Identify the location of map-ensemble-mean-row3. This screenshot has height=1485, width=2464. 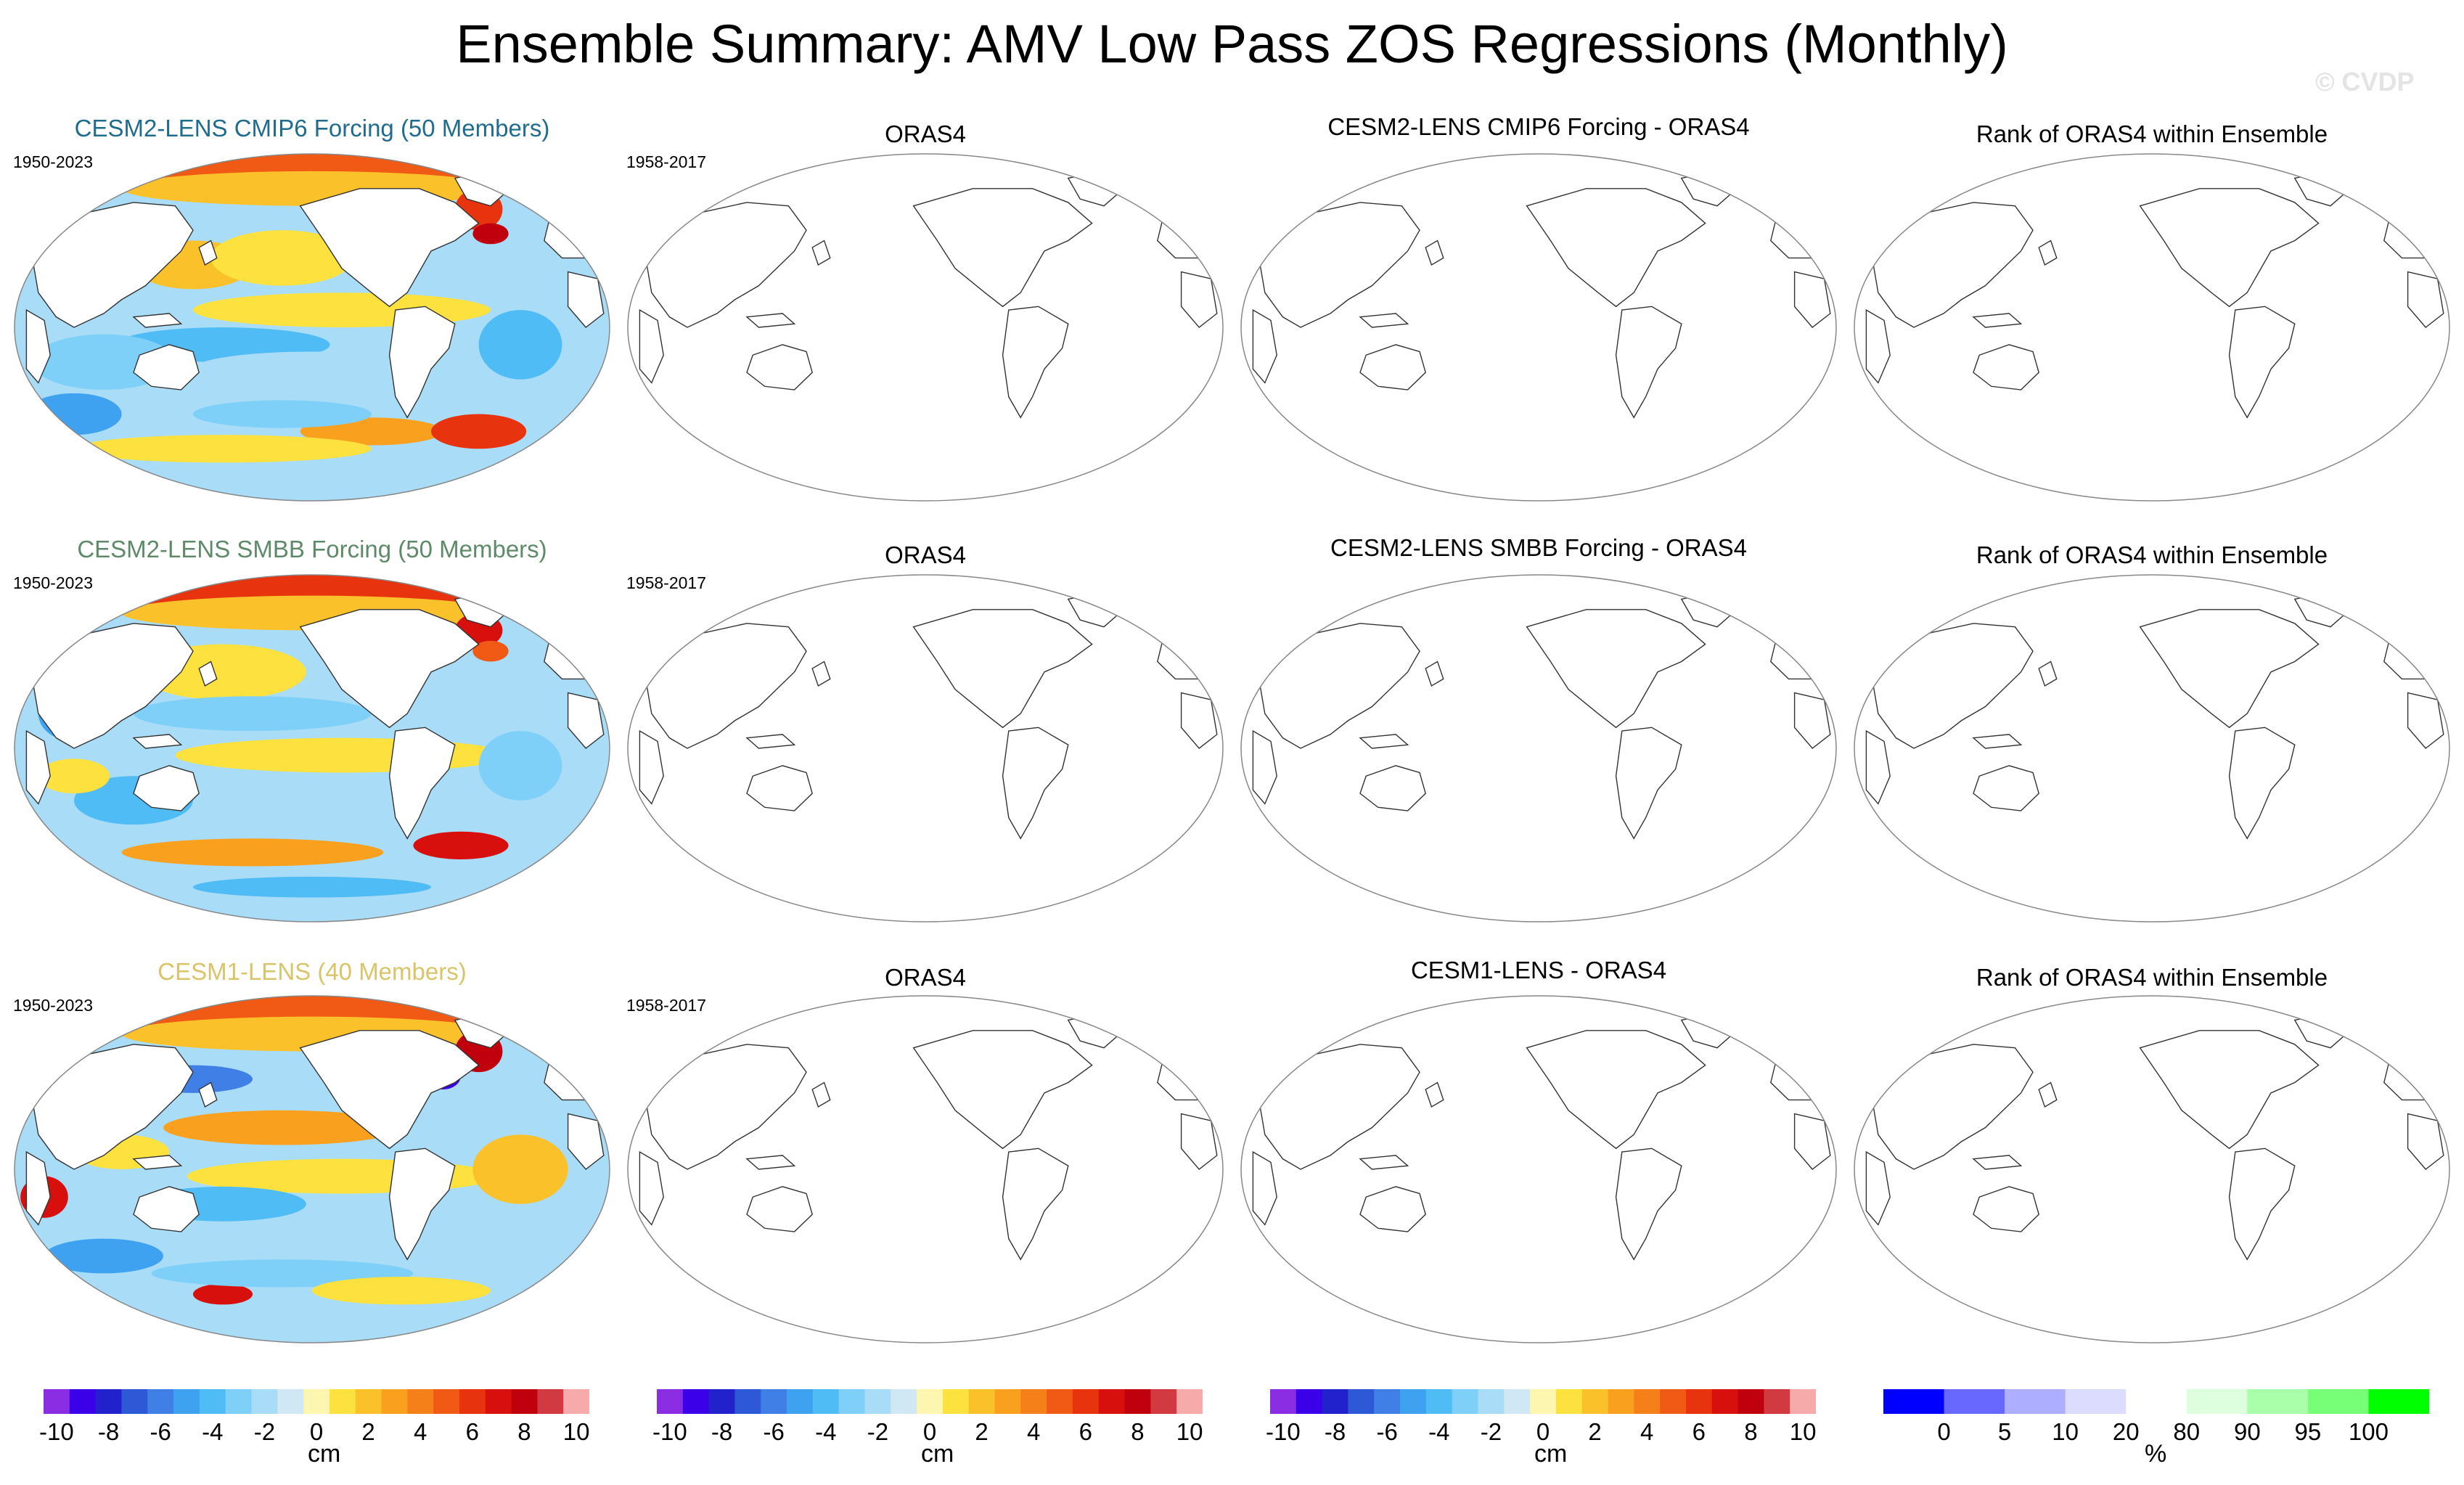
(312, 1169).